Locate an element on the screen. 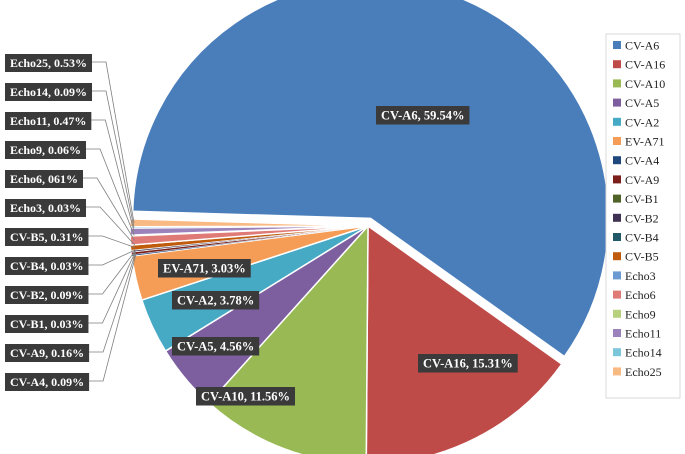  legend-item-echo14: Echo14 is located at coordinates (637, 353).